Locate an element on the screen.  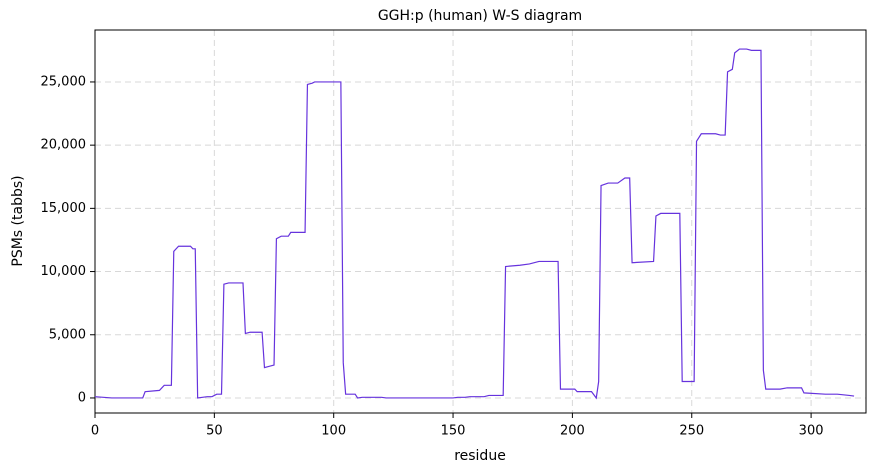
x-tick-label: 200 is located at coordinates (572, 431).